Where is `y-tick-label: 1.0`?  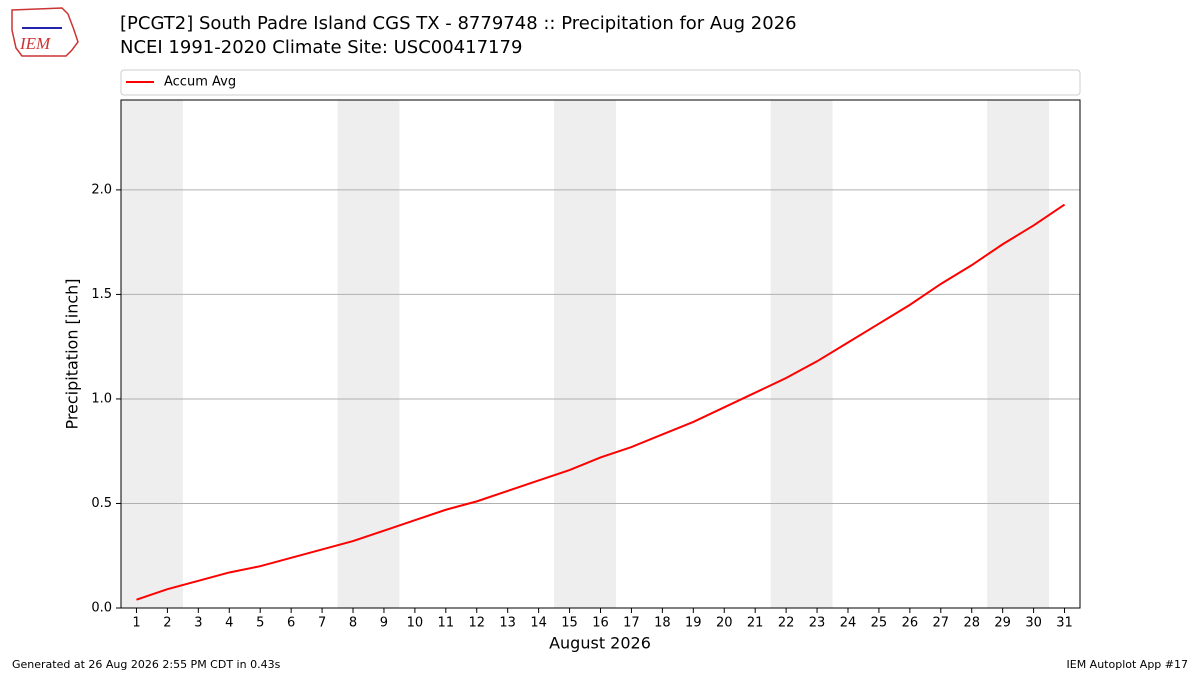
y-tick-label: 1.0 is located at coordinates (101, 398).